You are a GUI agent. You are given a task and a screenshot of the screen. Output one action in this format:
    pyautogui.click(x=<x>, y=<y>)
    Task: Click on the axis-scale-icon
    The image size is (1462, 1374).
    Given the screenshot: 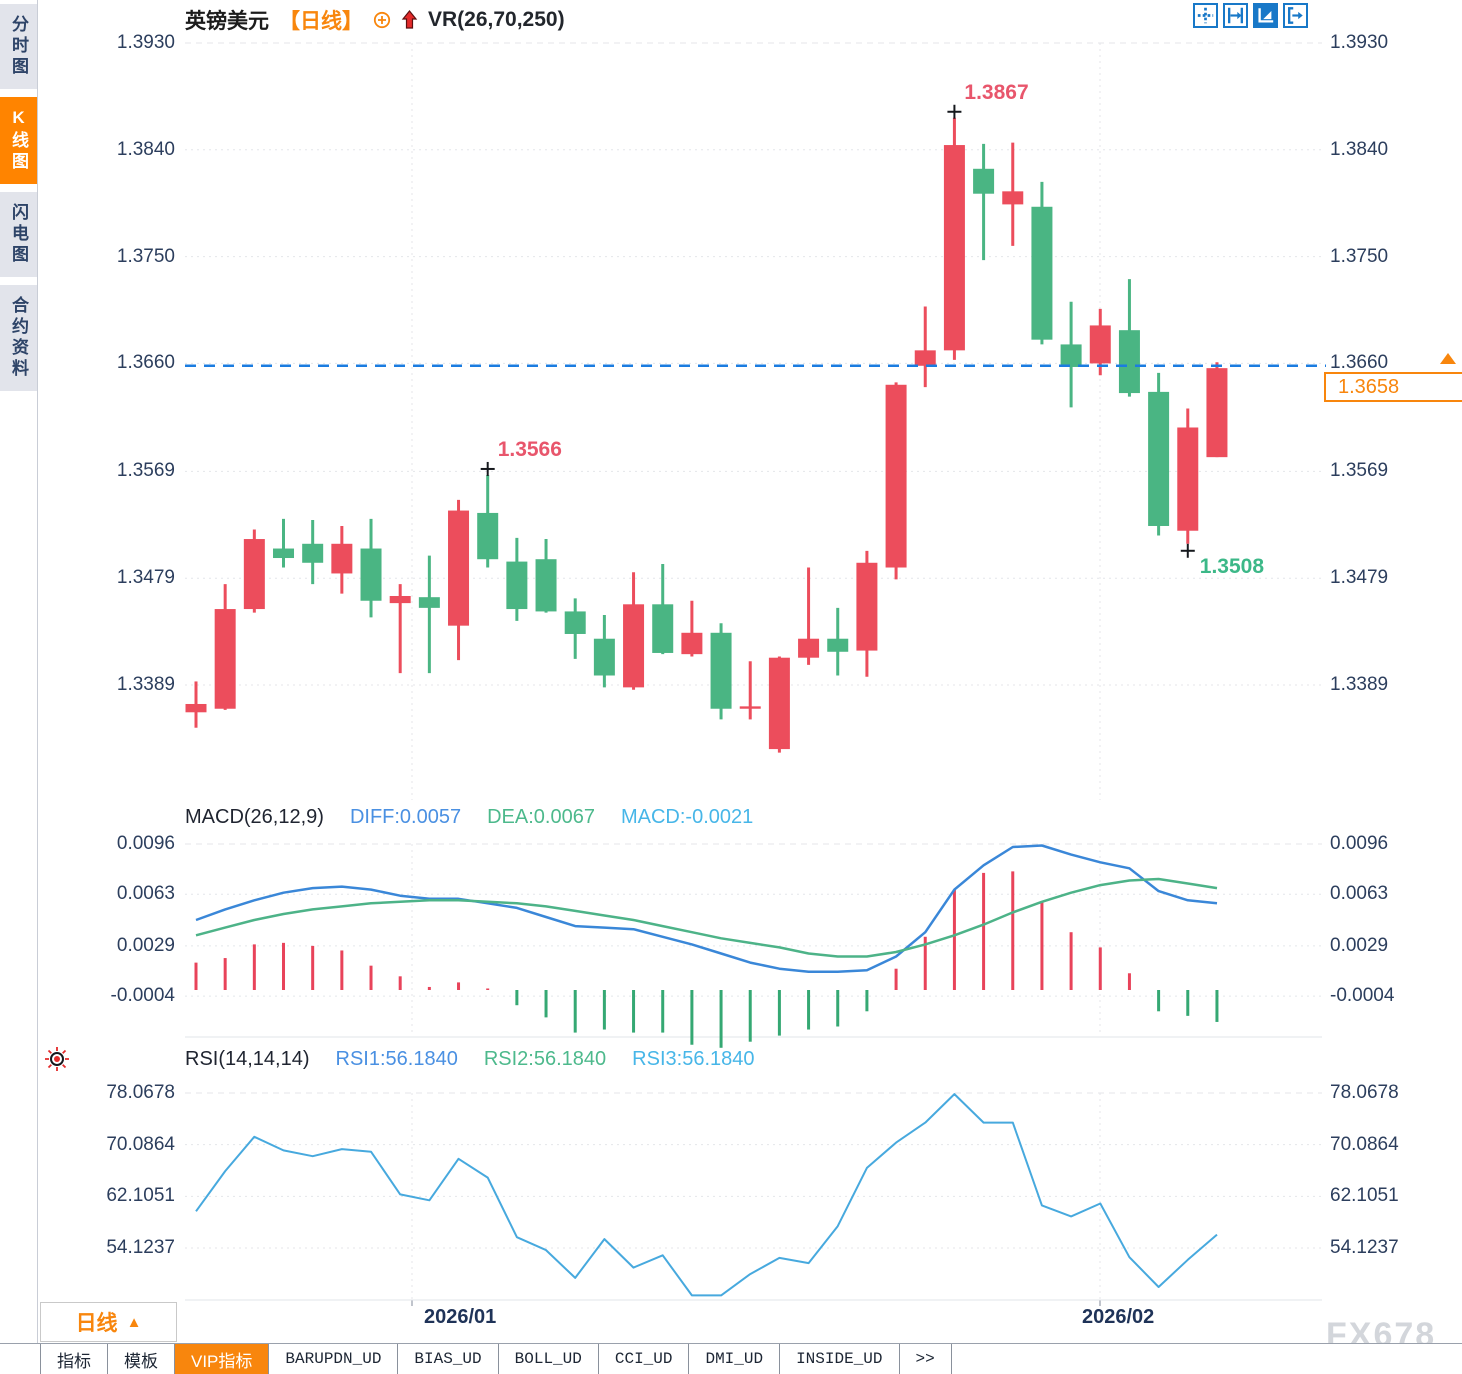 What is the action you would take?
    pyautogui.click(x=1235, y=15)
    